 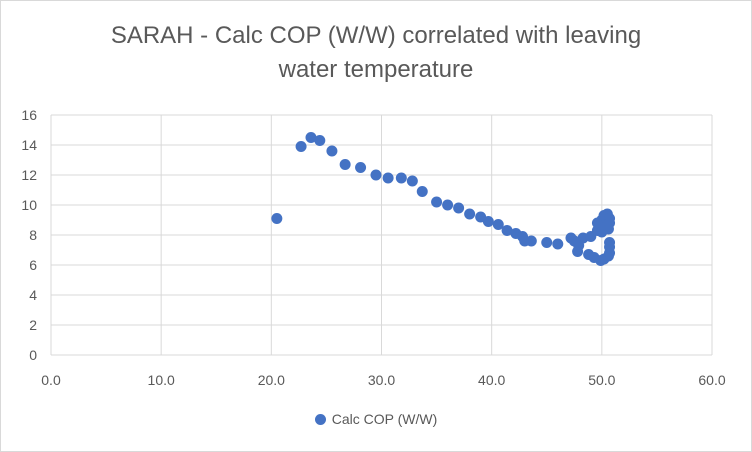 What do you see at coordinates (33, 235) in the screenshot?
I see `y-tick-label: 8` at bounding box center [33, 235].